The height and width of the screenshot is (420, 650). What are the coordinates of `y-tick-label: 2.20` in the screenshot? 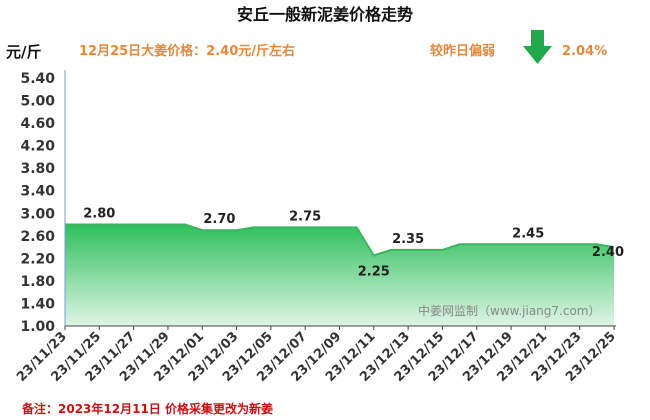 It's located at (37, 259).